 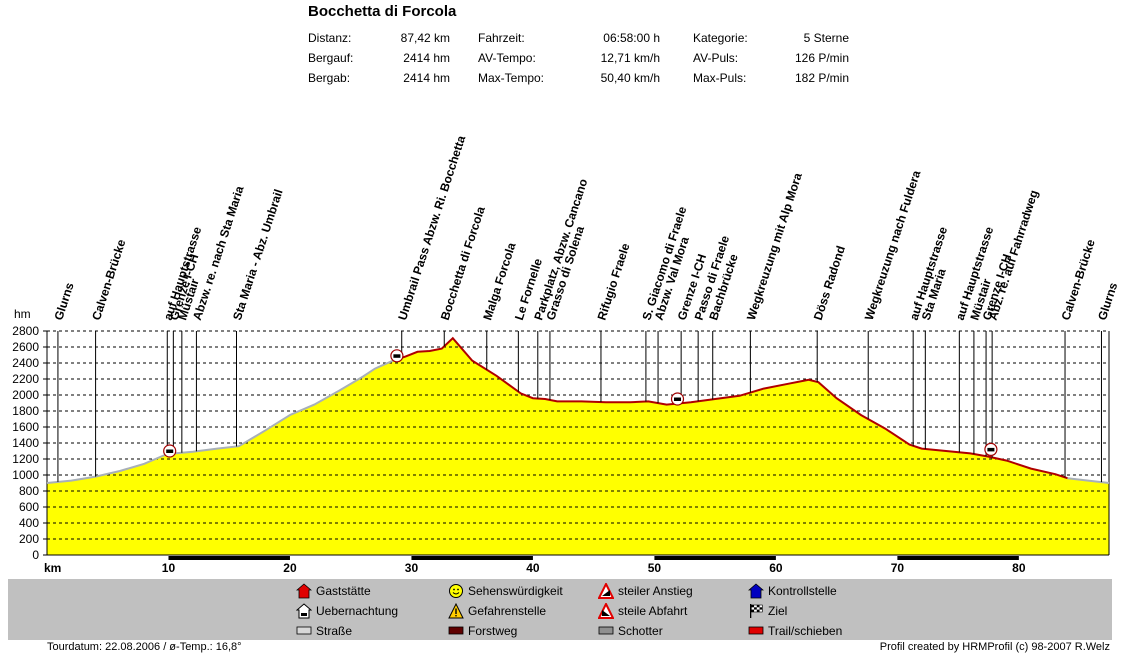 What do you see at coordinates (22, 314) in the screenshot?
I see `y-axis-title: hm` at bounding box center [22, 314].